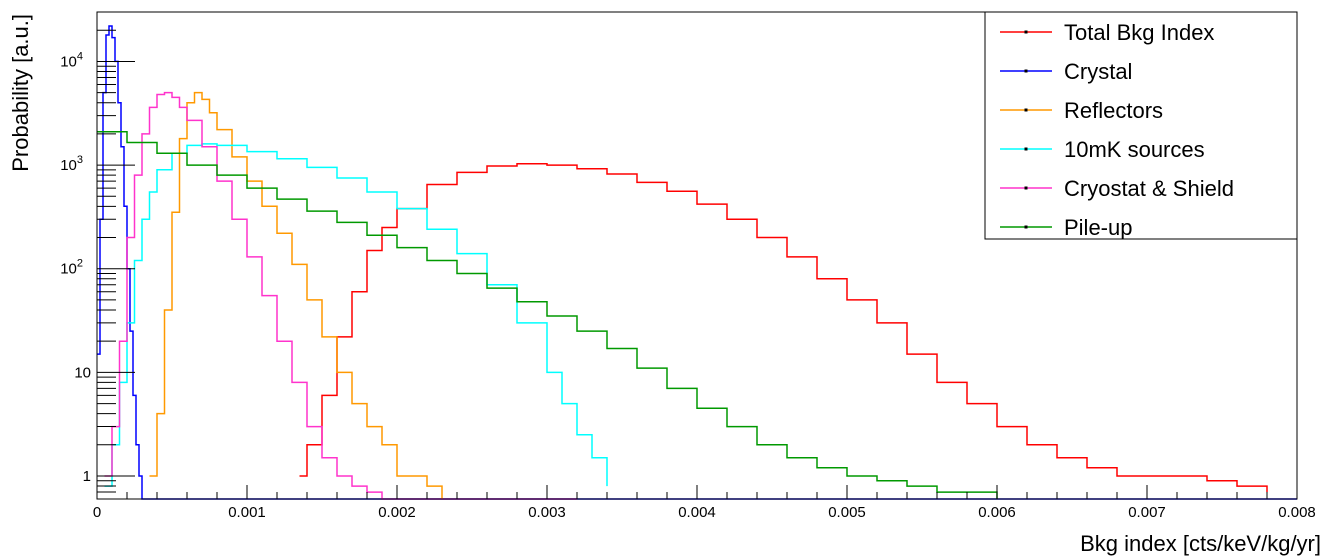 Image resolution: width=1323 pixels, height=557 pixels. Describe the element at coordinates (82, 372) in the screenshot. I see `y-tick-label: 10` at that location.